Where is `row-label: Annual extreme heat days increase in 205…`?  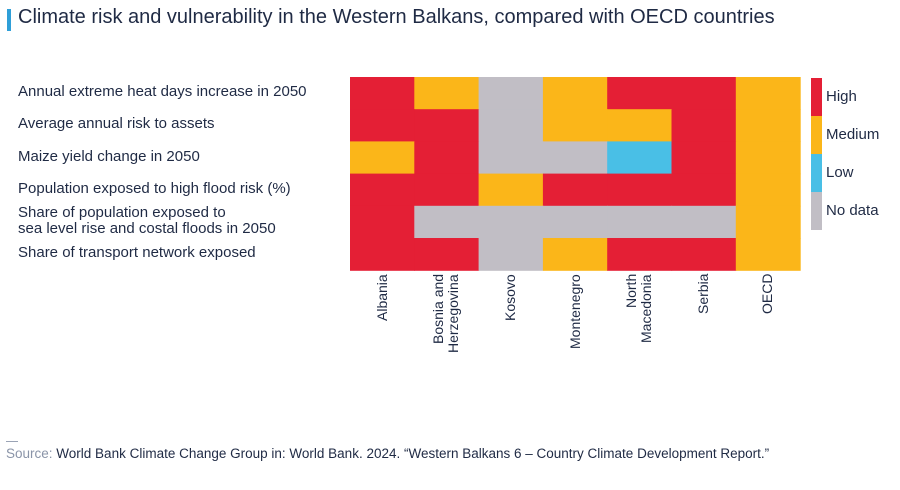 row-label: Annual extreme heat days increase in 205… is located at coordinates (162, 92).